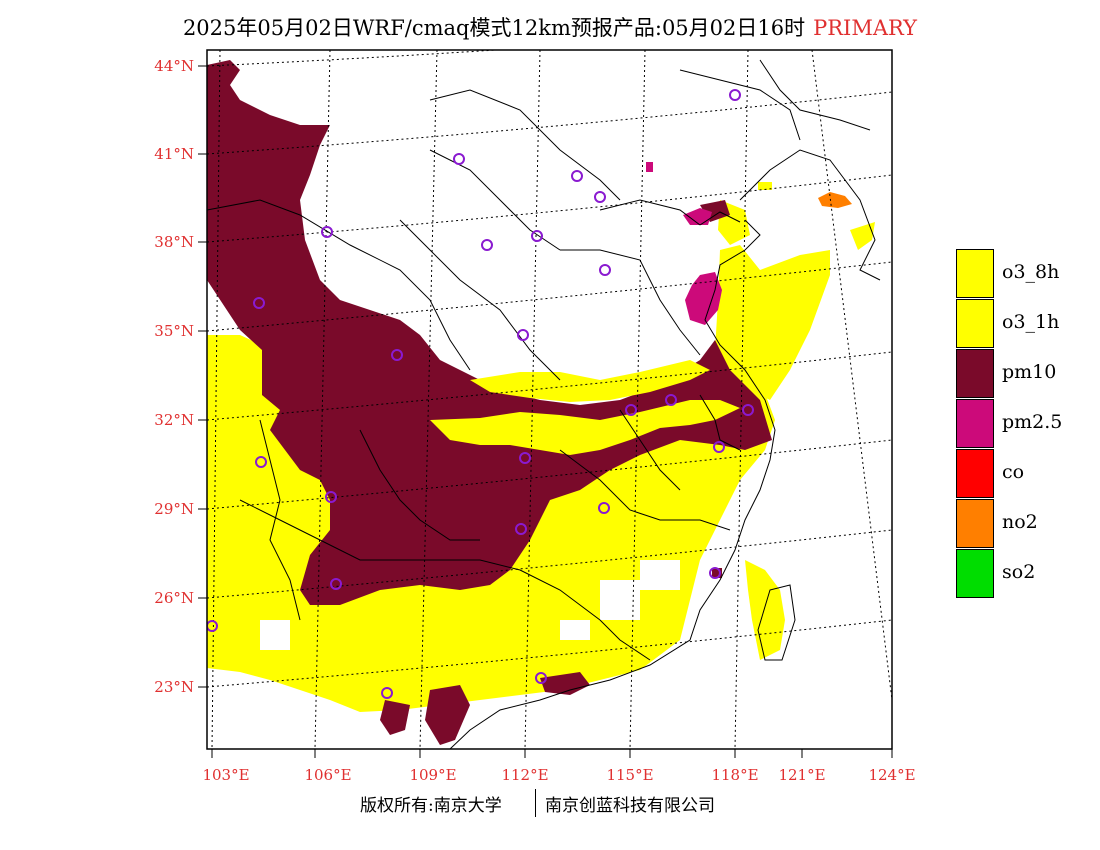 The height and width of the screenshot is (850, 1100). Describe the element at coordinates (494, 28) in the screenshot. I see `title-text: 2025年05月02日WRF/cmaq模式12km预报产品:05月02日16时` at that location.